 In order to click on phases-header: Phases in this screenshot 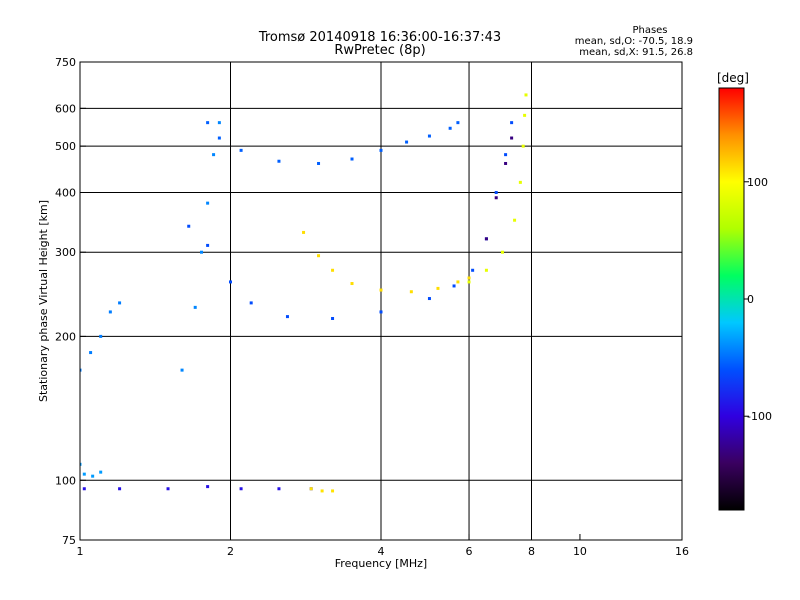, I will do `click(649, 30)`.